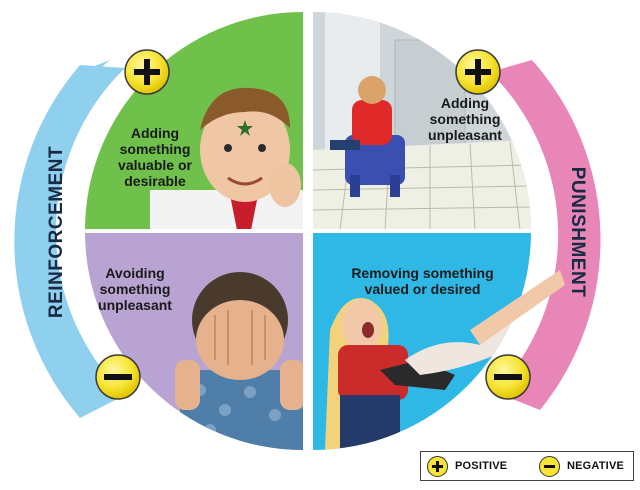 The image size is (640, 490). I want to click on legend-minus-icon, so click(549, 466).